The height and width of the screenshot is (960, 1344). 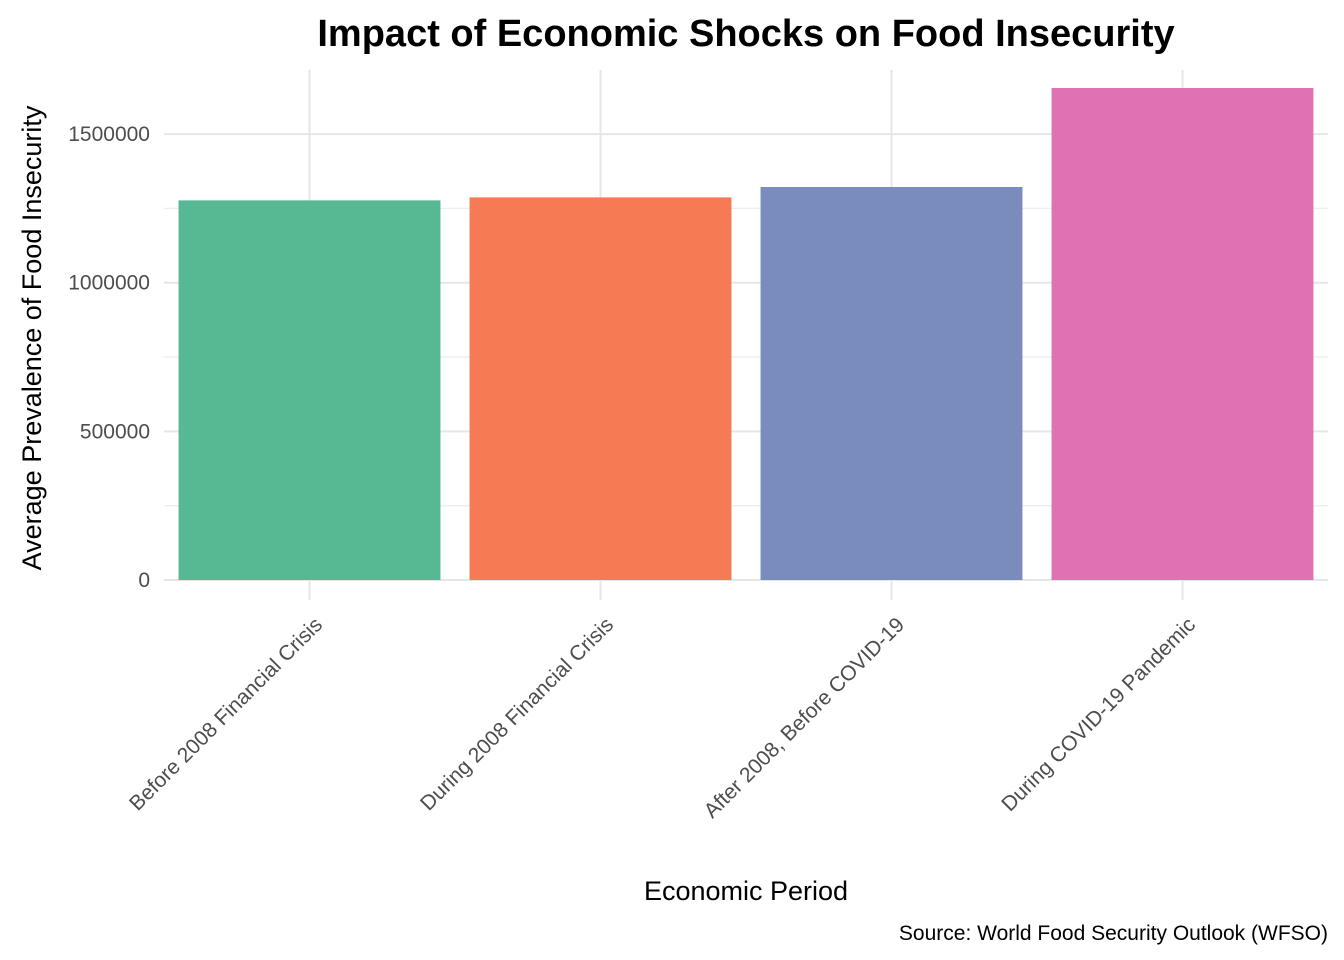 I want to click on x-tick-label: During 2008 Financial Crisis, so click(x=517, y=714).